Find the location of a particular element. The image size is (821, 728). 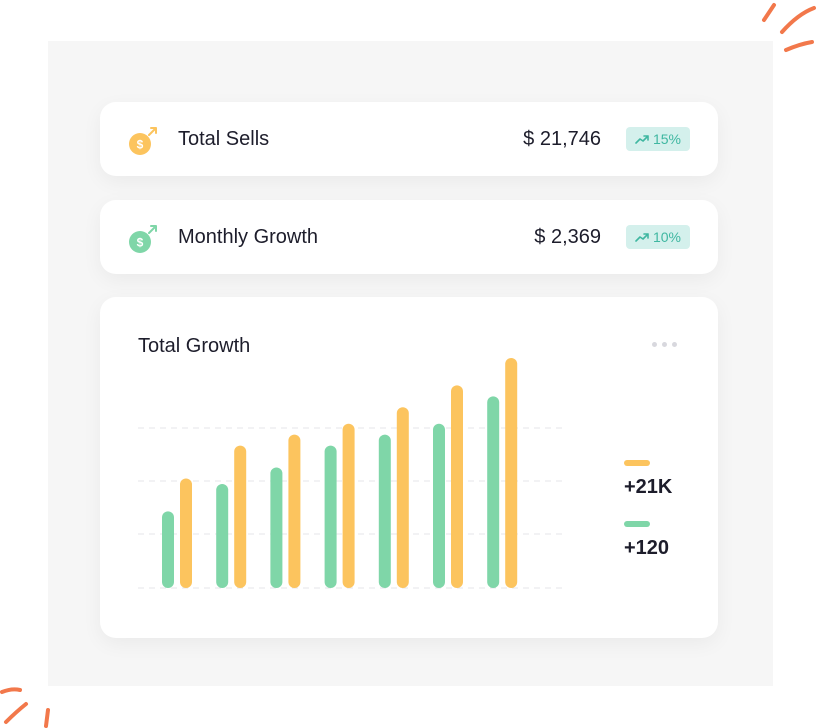

legend-item-yellow: +21K is located at coordinates (648, 479).